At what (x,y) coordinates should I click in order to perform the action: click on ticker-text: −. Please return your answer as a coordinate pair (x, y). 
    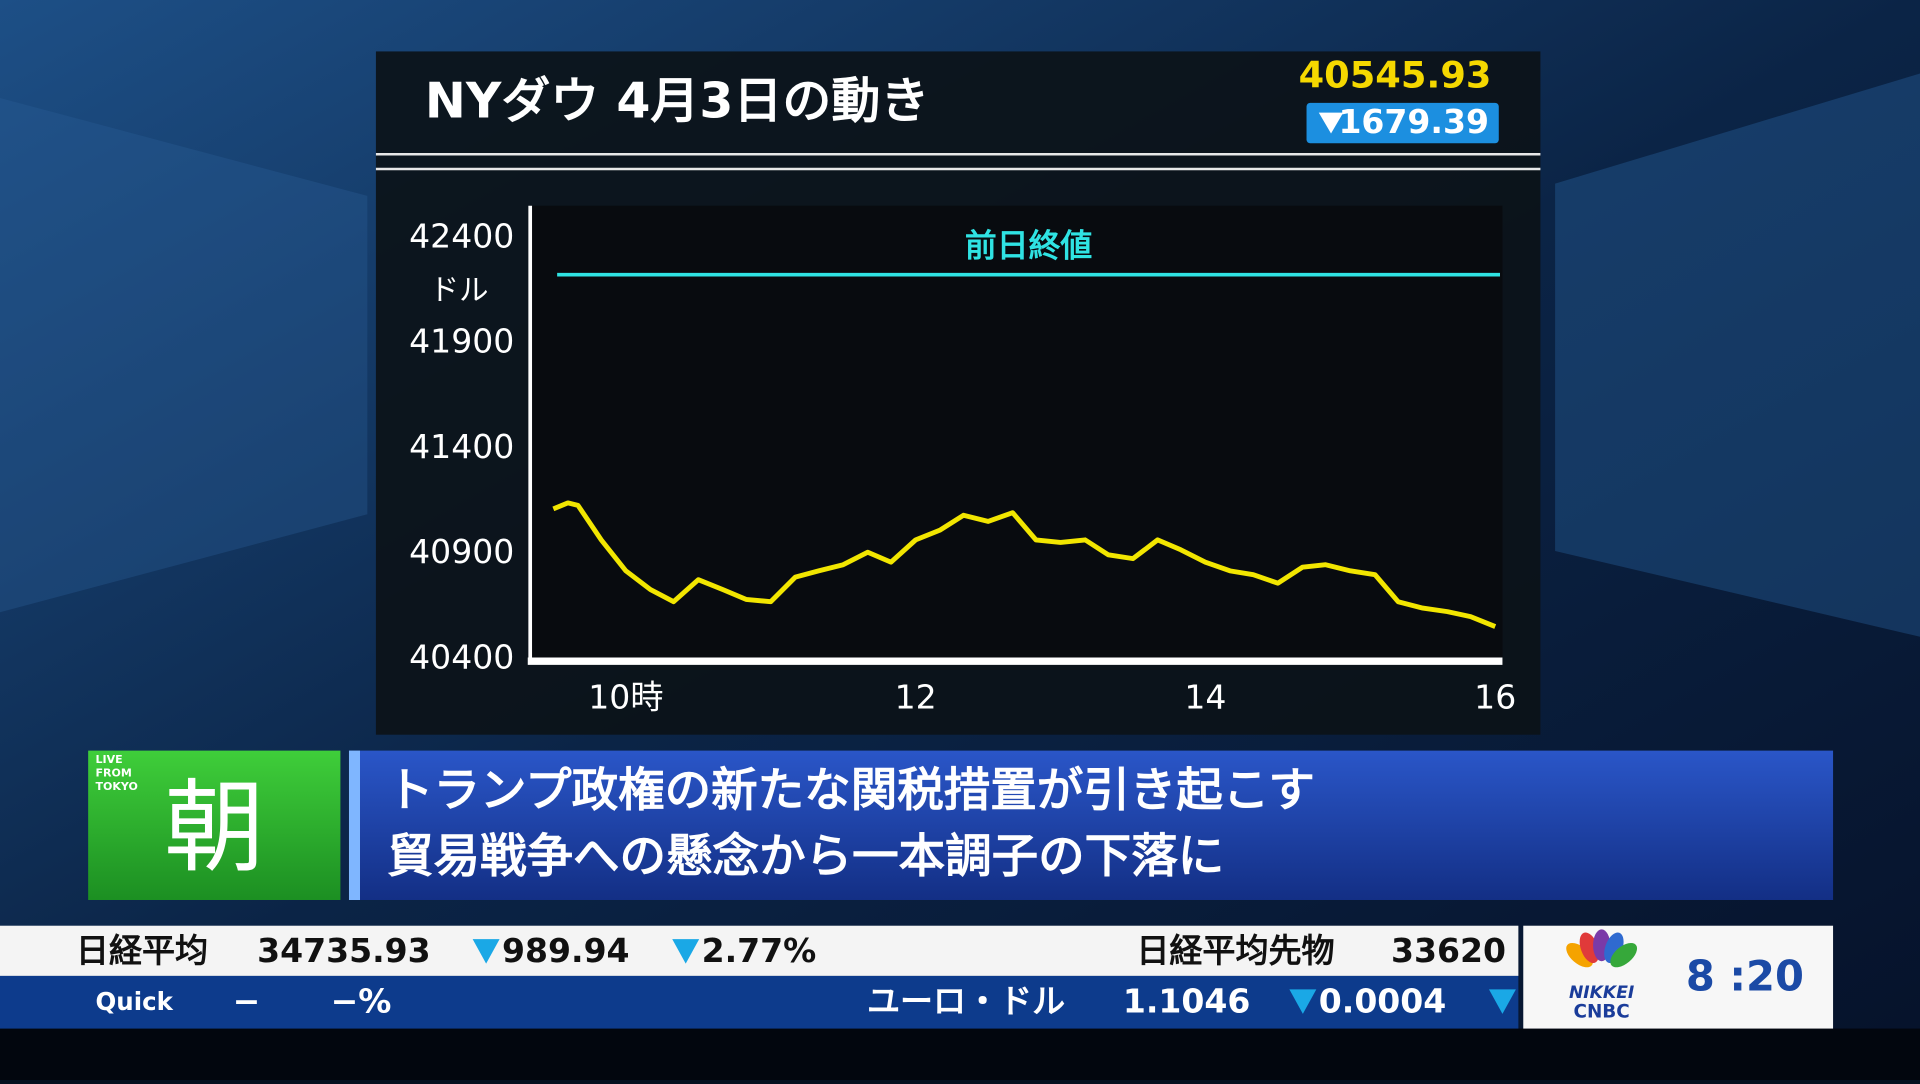
    Looking at the image, I should click on (247, 1000).